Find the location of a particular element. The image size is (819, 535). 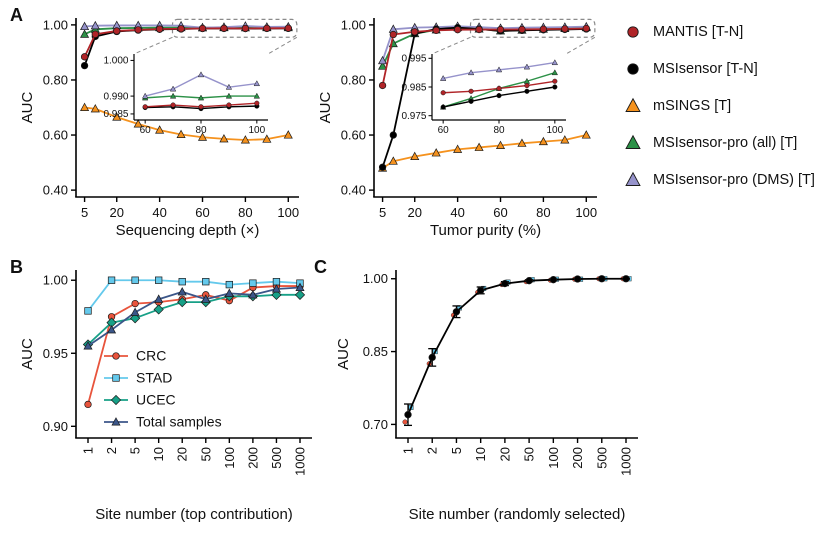

svg-text: 0.975 is located at coordinates (413, 116).